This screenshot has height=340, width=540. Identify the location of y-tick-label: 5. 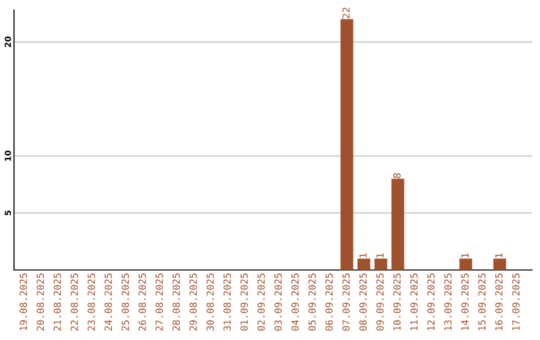
(7, 213).